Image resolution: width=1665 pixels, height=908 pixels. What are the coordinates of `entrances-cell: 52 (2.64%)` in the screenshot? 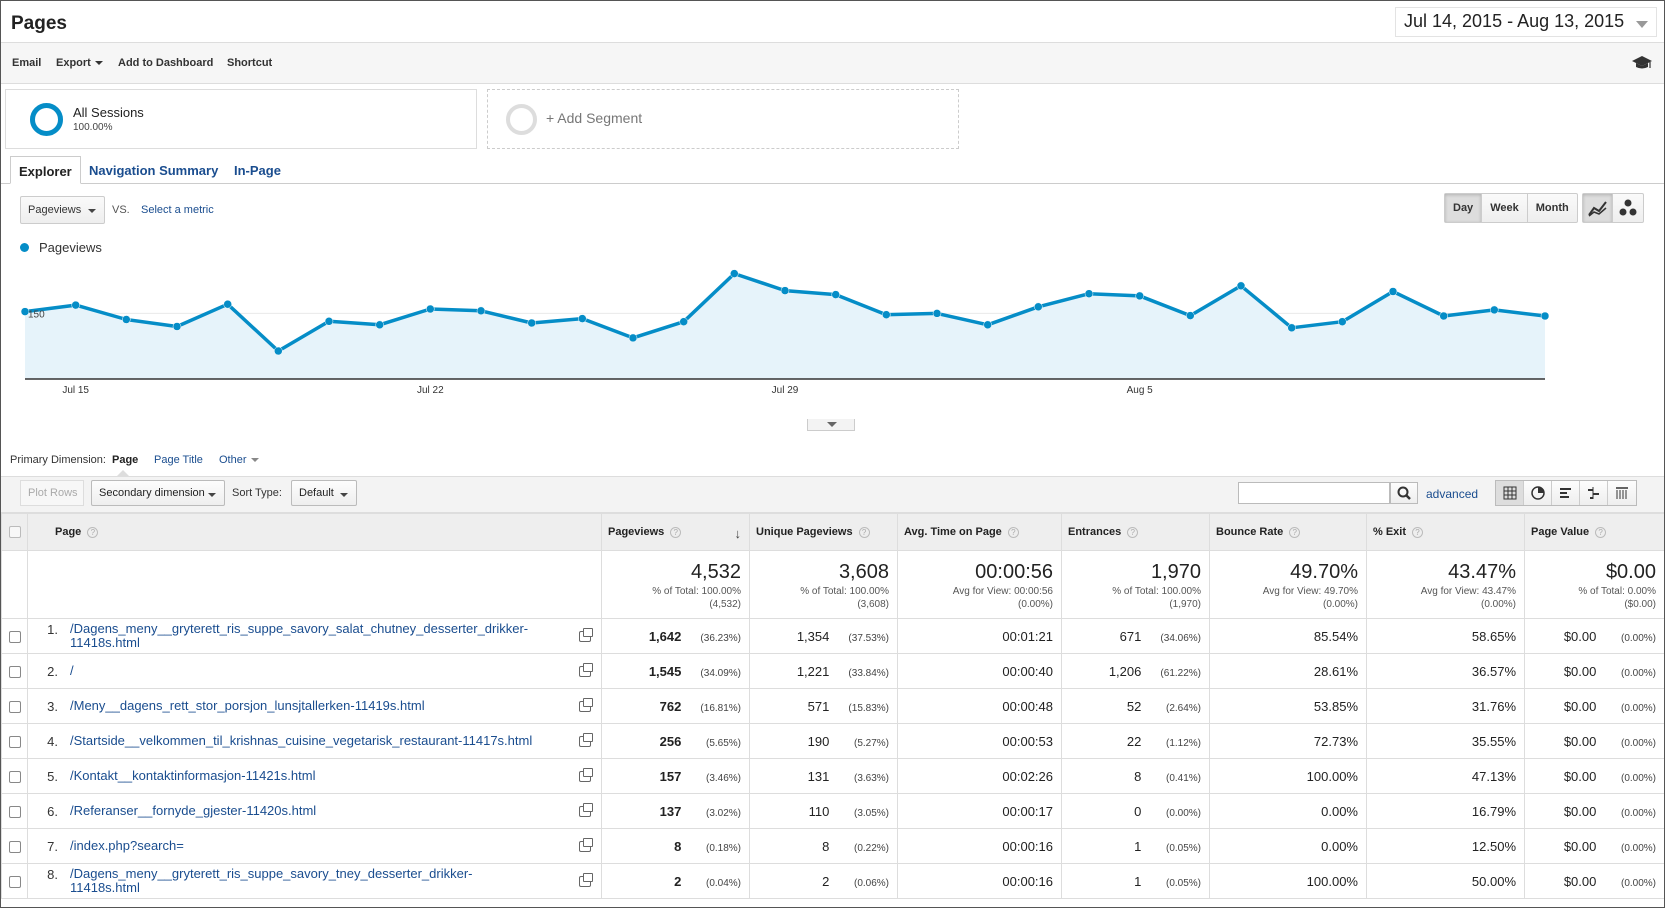 It's located at (1135, 706).